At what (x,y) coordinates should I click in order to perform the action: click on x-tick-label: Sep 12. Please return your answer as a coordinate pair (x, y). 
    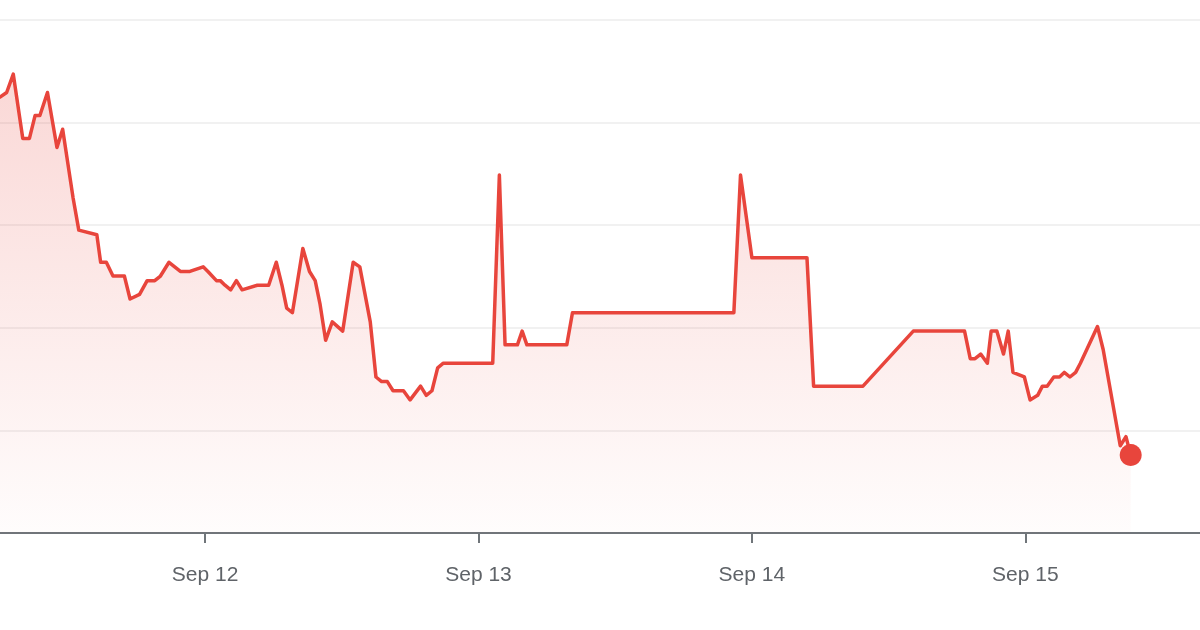
    Looking at the image, I should click on (205, 573).